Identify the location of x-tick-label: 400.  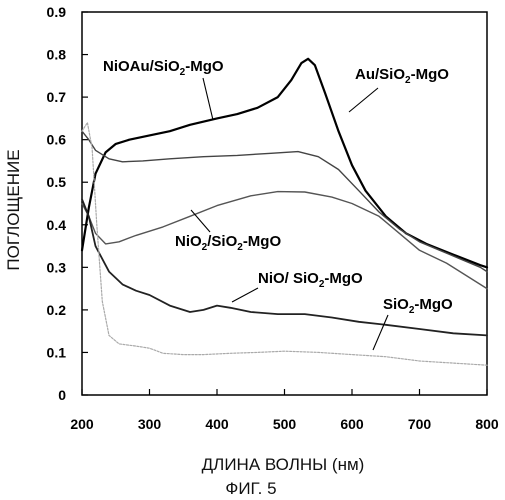
(217, 424).